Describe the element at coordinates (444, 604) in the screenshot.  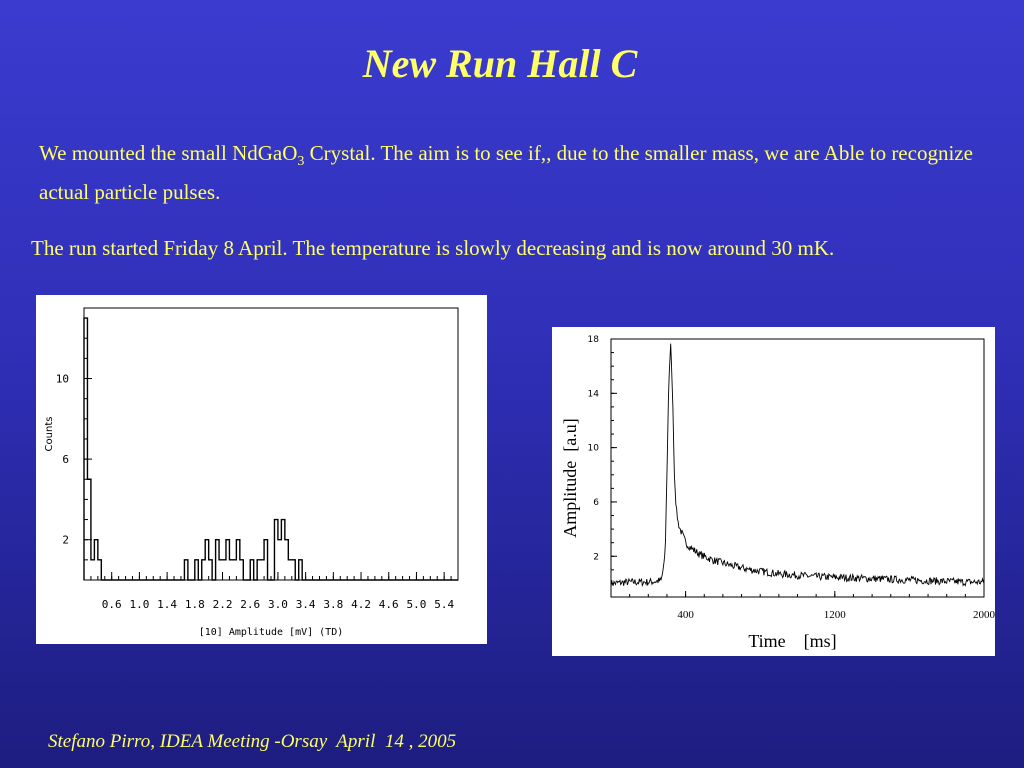
I see `histogram-x-tick-label: 5.4` at that location.